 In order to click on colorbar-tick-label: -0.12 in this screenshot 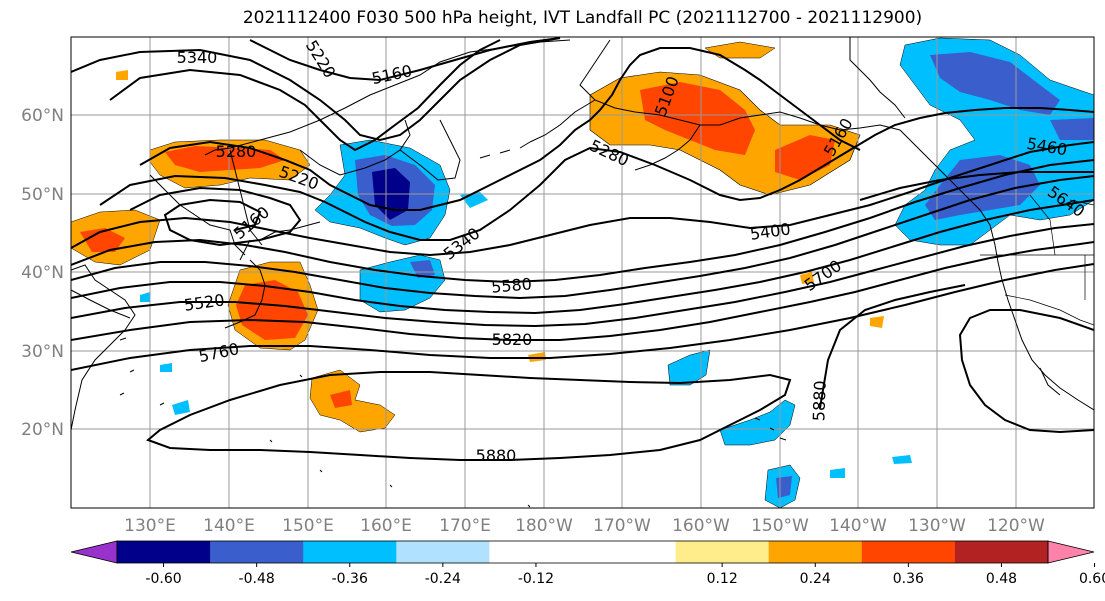, I will do `click(536, 579)`.